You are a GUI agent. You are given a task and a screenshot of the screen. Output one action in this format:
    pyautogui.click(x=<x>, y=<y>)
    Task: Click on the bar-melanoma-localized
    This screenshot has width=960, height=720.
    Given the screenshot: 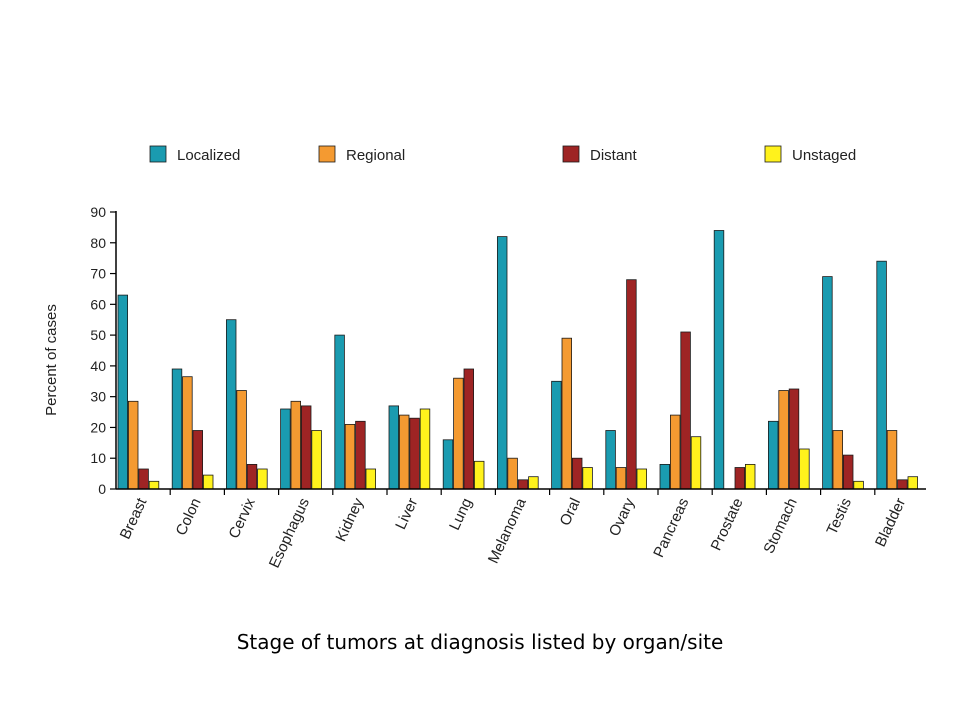 What is the action you would take?
    pyautogui.click(x=502, y=363)
    